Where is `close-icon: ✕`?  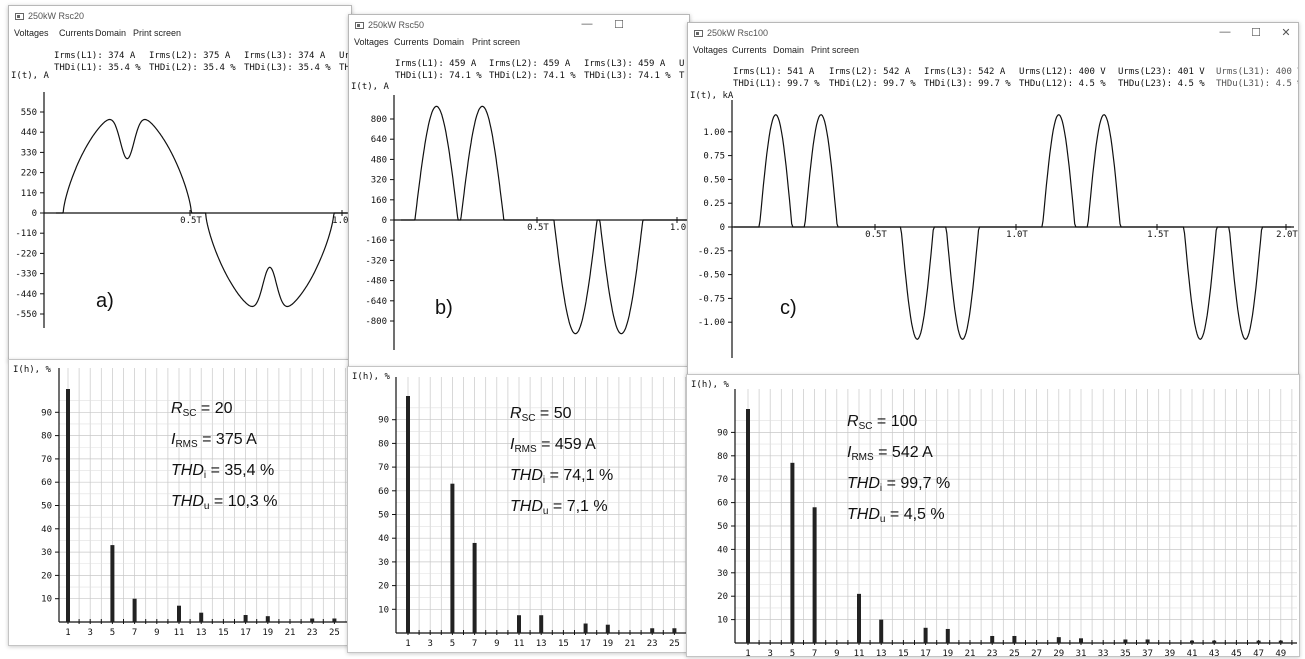 close-icon: ✕ is located at coordinates (1286, 33).